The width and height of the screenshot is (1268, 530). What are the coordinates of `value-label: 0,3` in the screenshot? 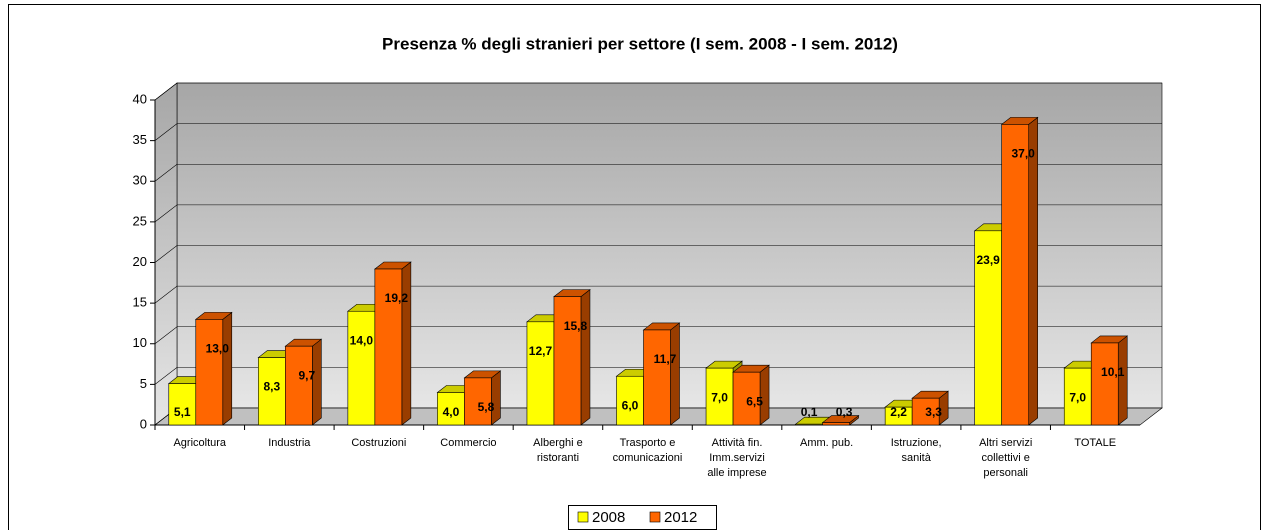 It's located at (844, 412).